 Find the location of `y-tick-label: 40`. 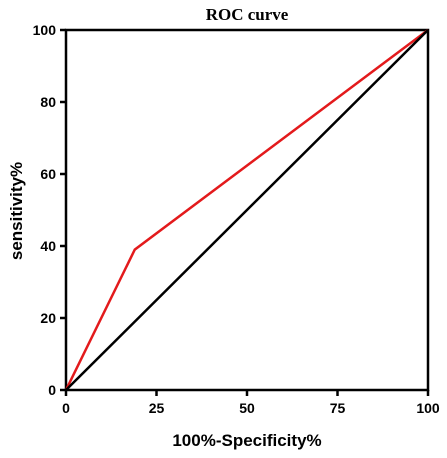

y-tick-label: 40 is located at coordinates (48, 246).